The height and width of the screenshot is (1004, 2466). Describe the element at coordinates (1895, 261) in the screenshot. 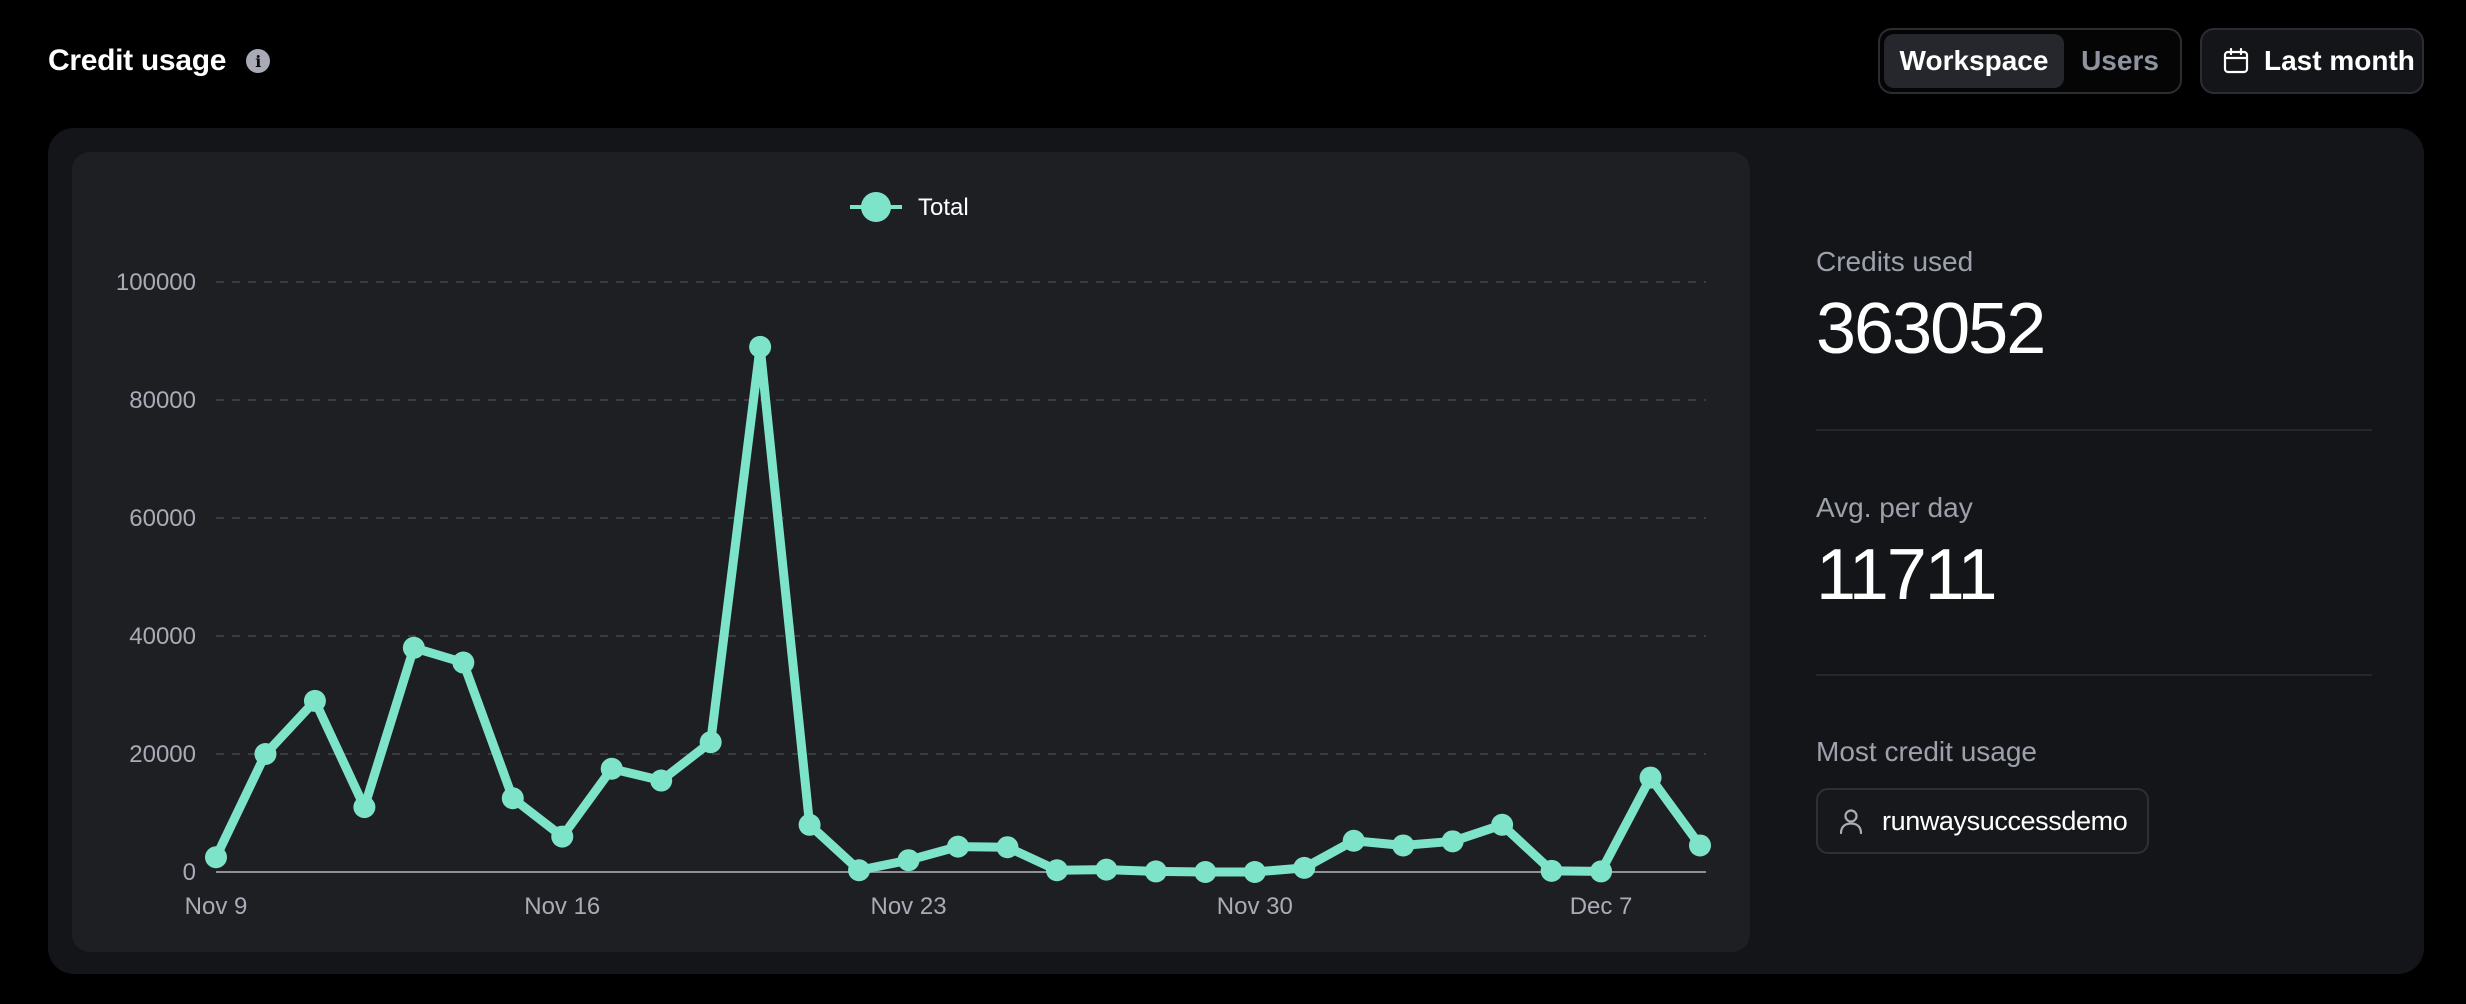

I see `credits-used-label: Credits used` at that location.